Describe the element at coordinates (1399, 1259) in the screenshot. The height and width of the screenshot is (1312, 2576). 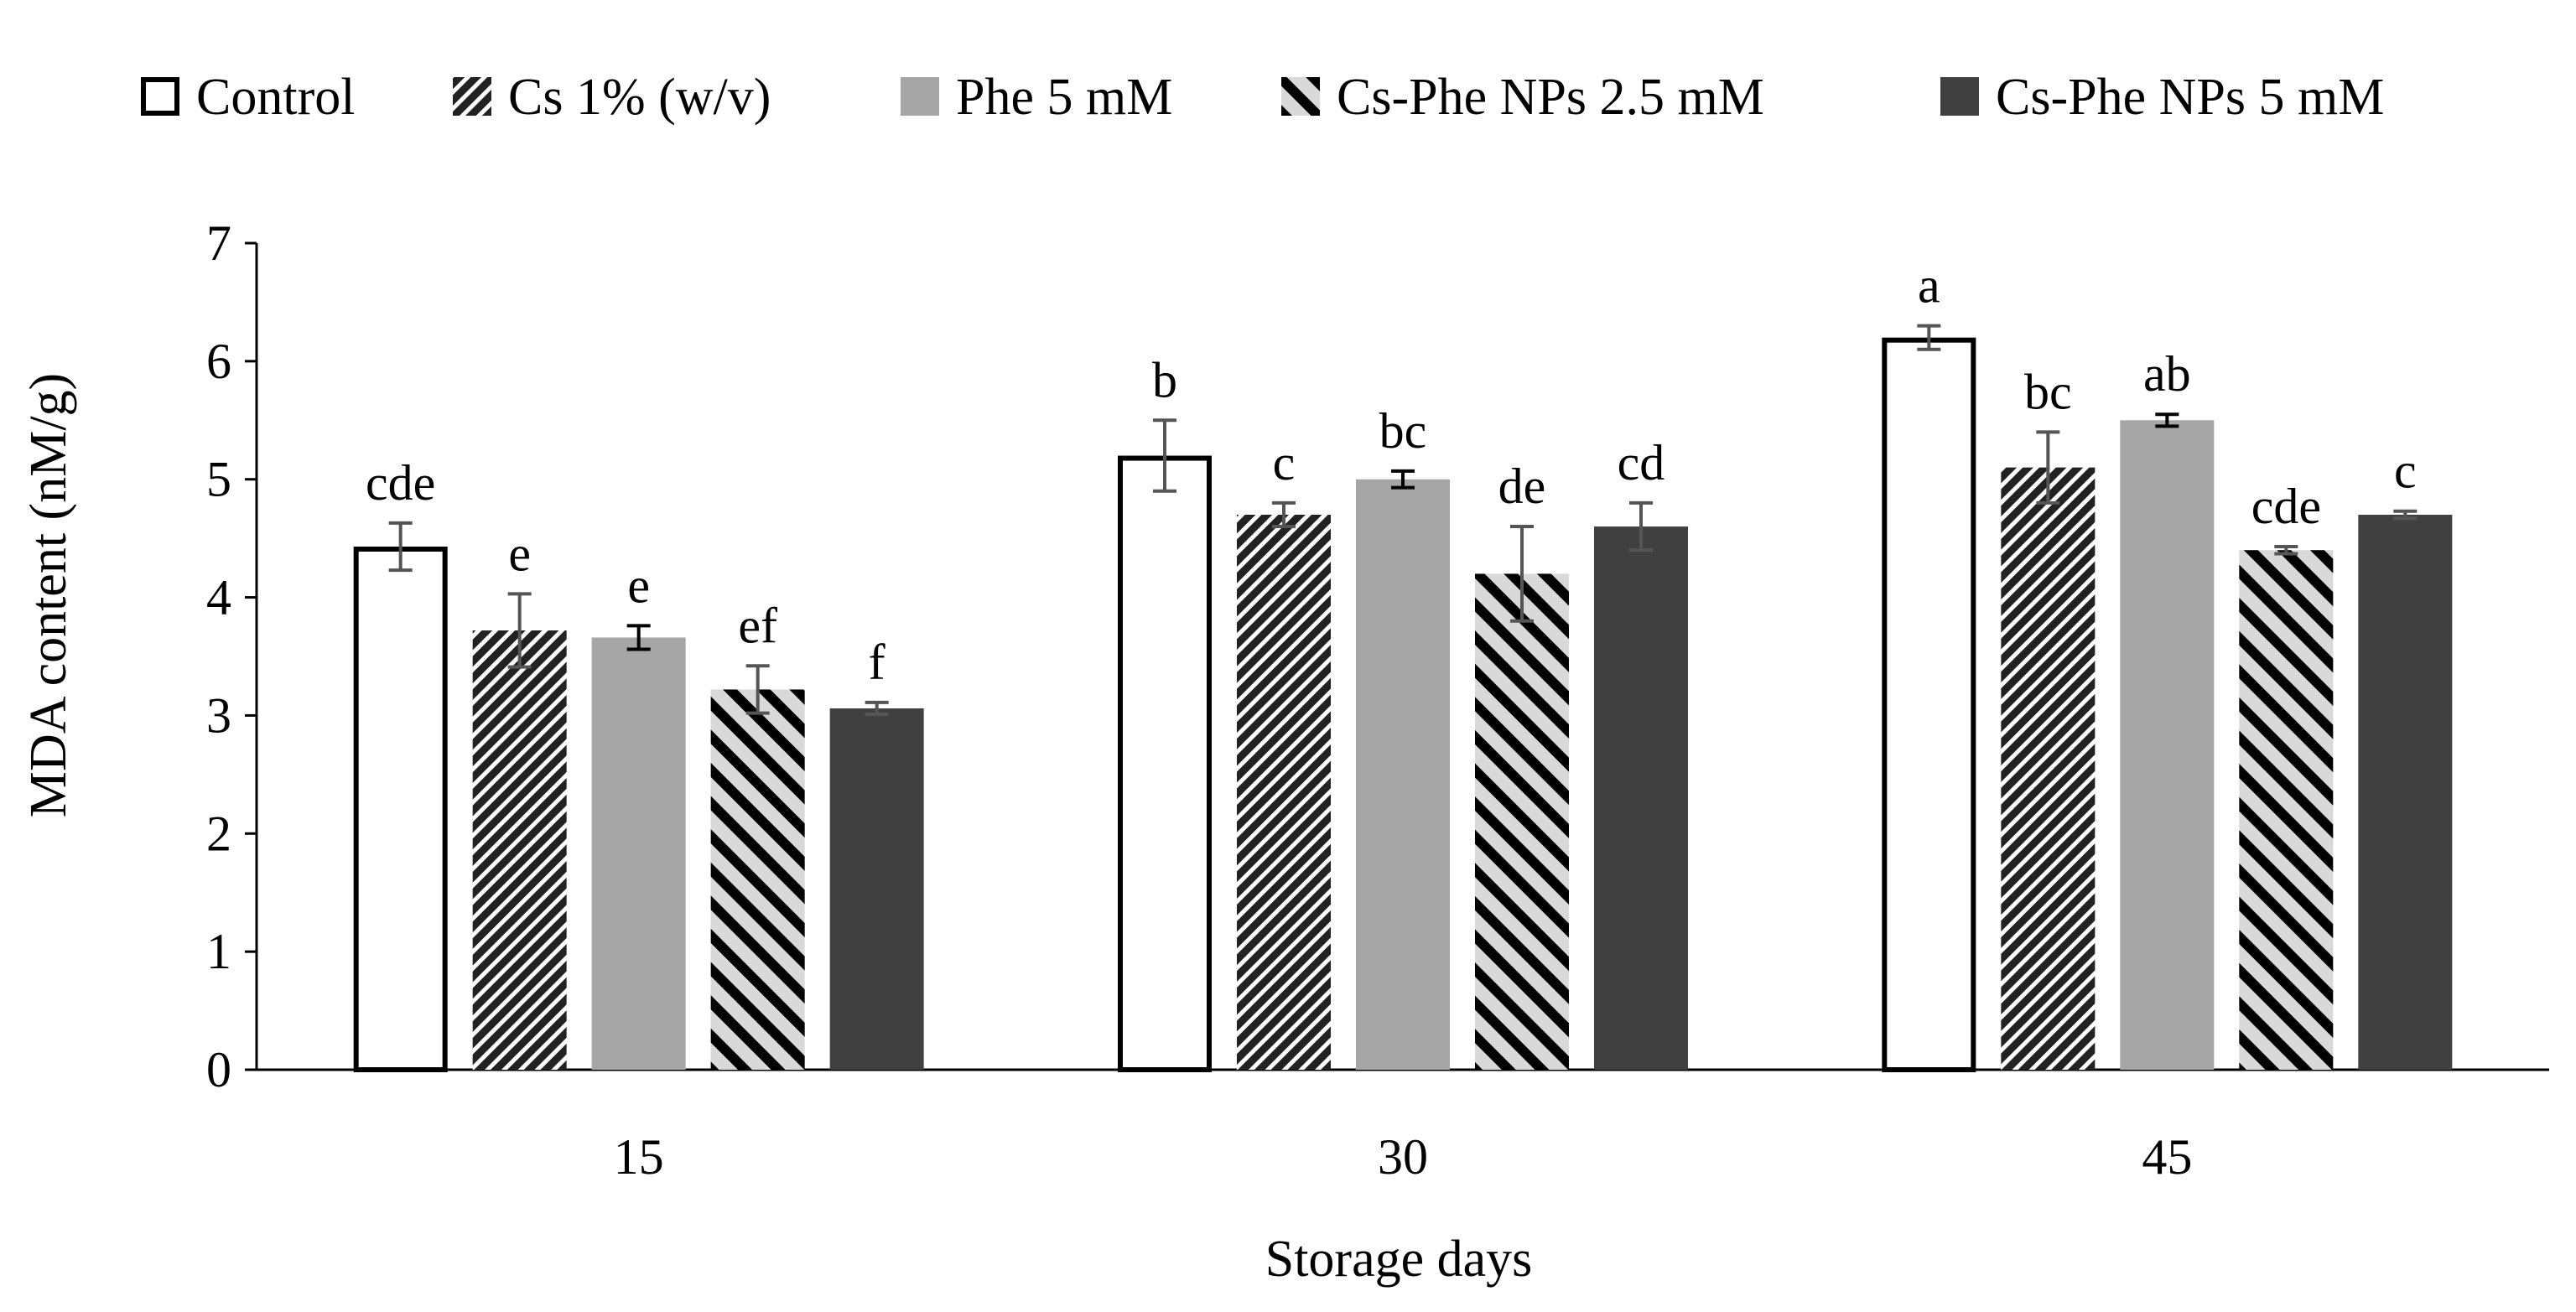
I see `x-axis-title: Storage days` at that location.